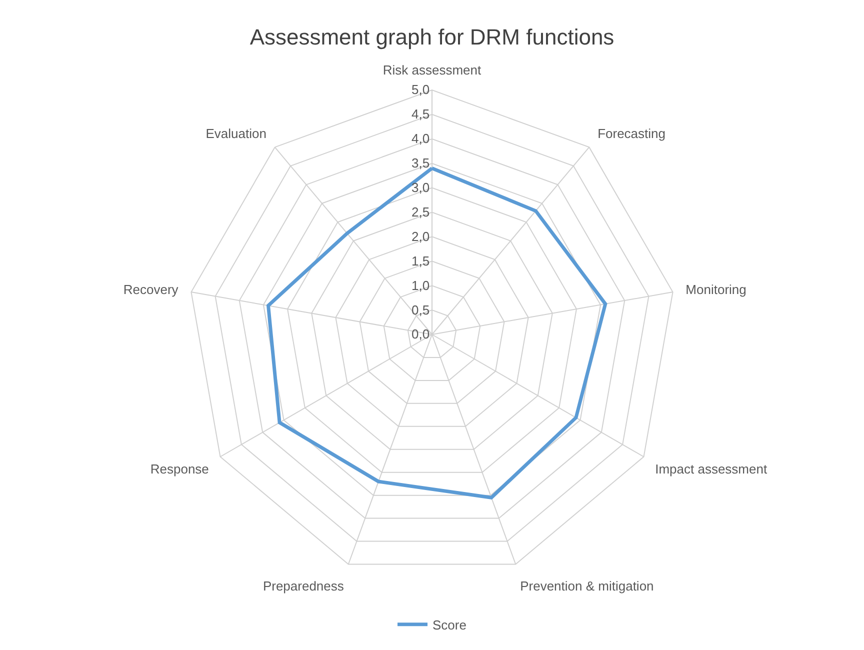 The width and height of the screenshot is (864, 650). Describe the element at coordinates (179, 469) in the screenshot. I see `spoke-label: Response` at that location.